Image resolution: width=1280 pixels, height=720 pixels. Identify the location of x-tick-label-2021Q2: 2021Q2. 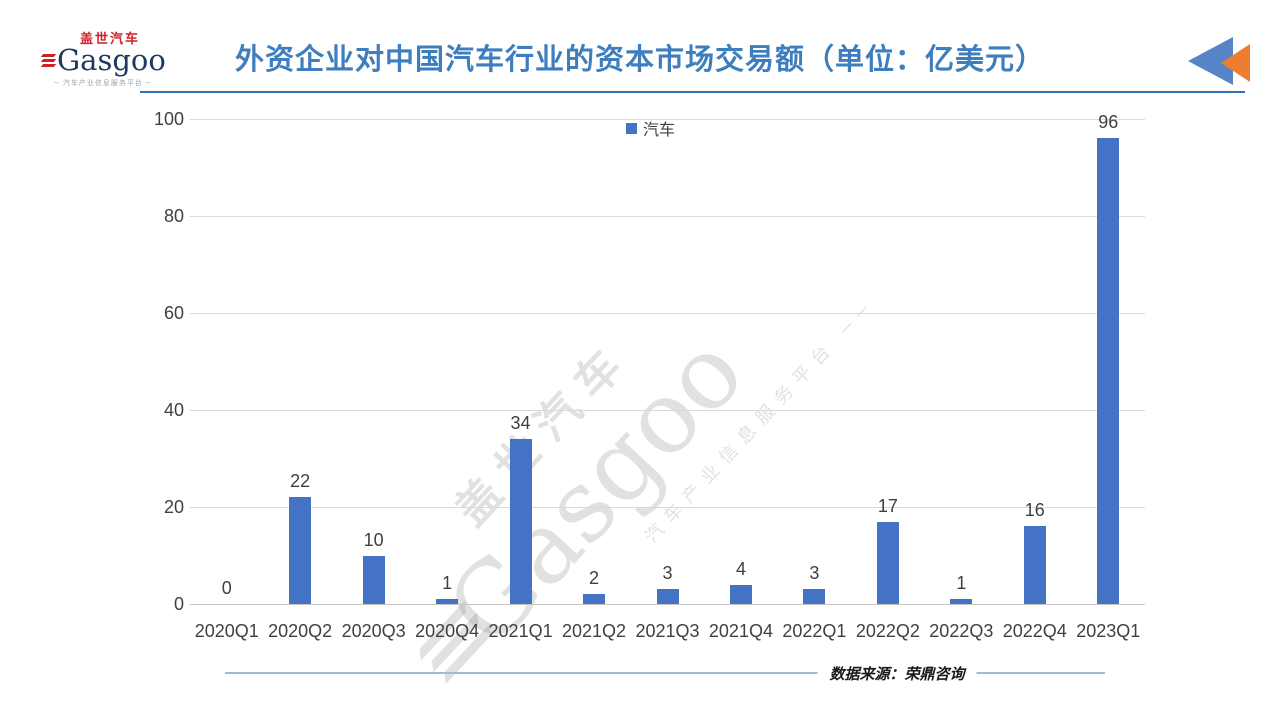
(594, 631).